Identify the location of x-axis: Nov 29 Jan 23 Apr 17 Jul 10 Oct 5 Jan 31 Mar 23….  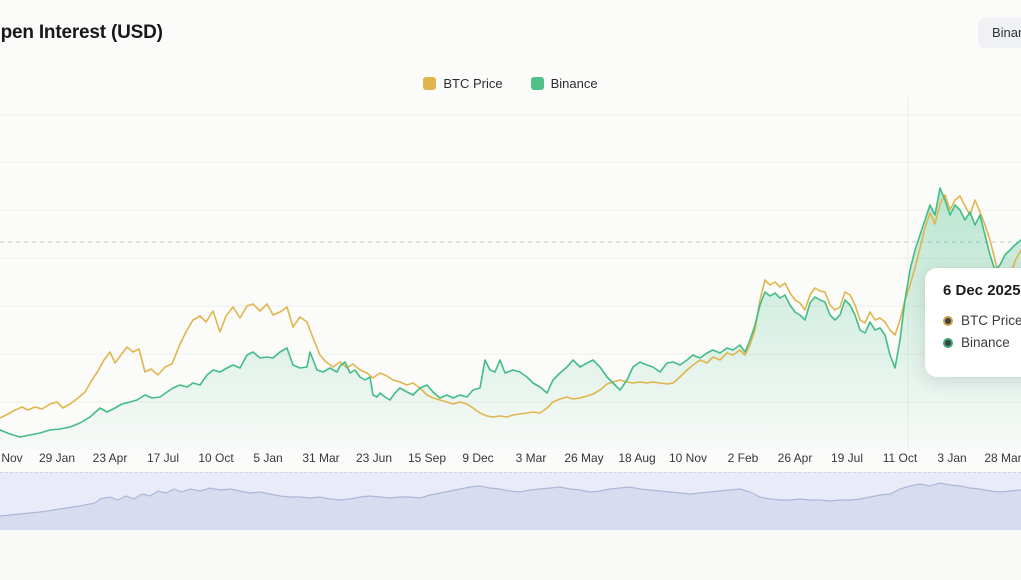
(510, 459).